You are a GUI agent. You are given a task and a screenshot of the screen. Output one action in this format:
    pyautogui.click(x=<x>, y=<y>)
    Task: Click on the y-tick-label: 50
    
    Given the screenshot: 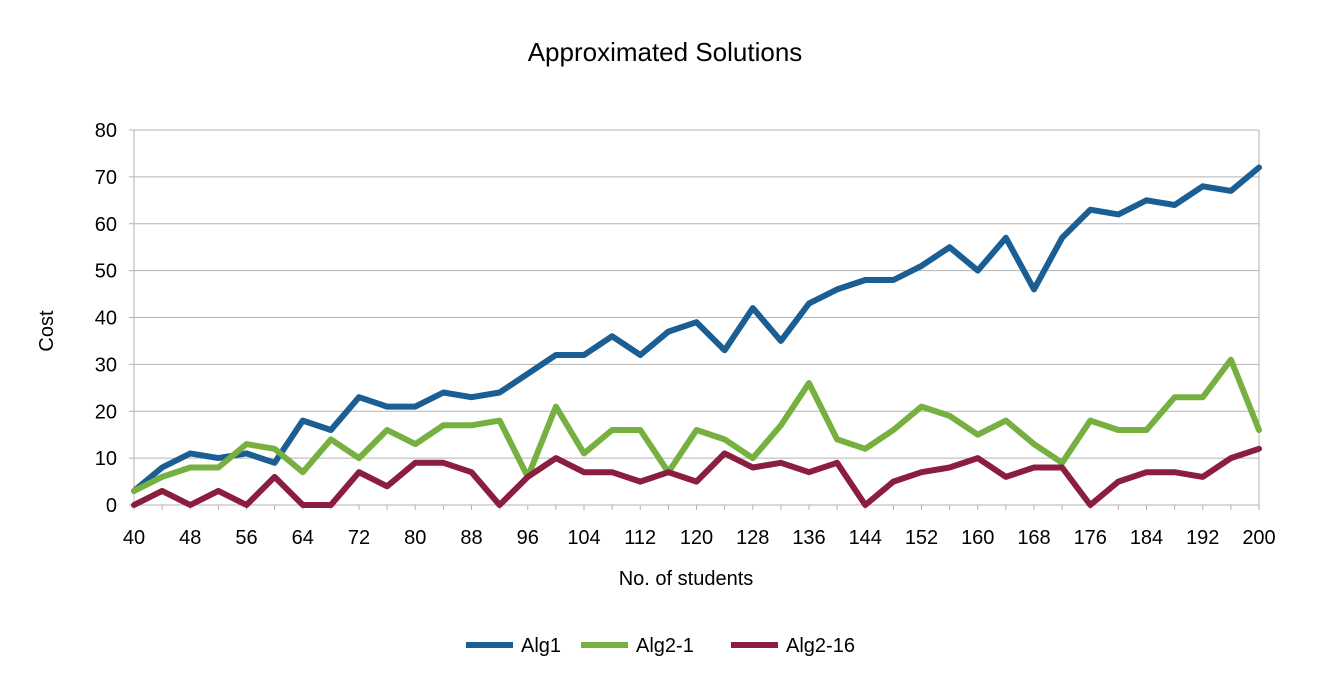 What is the action you would take?
    pyautogui.click(x=106, y=272)
    